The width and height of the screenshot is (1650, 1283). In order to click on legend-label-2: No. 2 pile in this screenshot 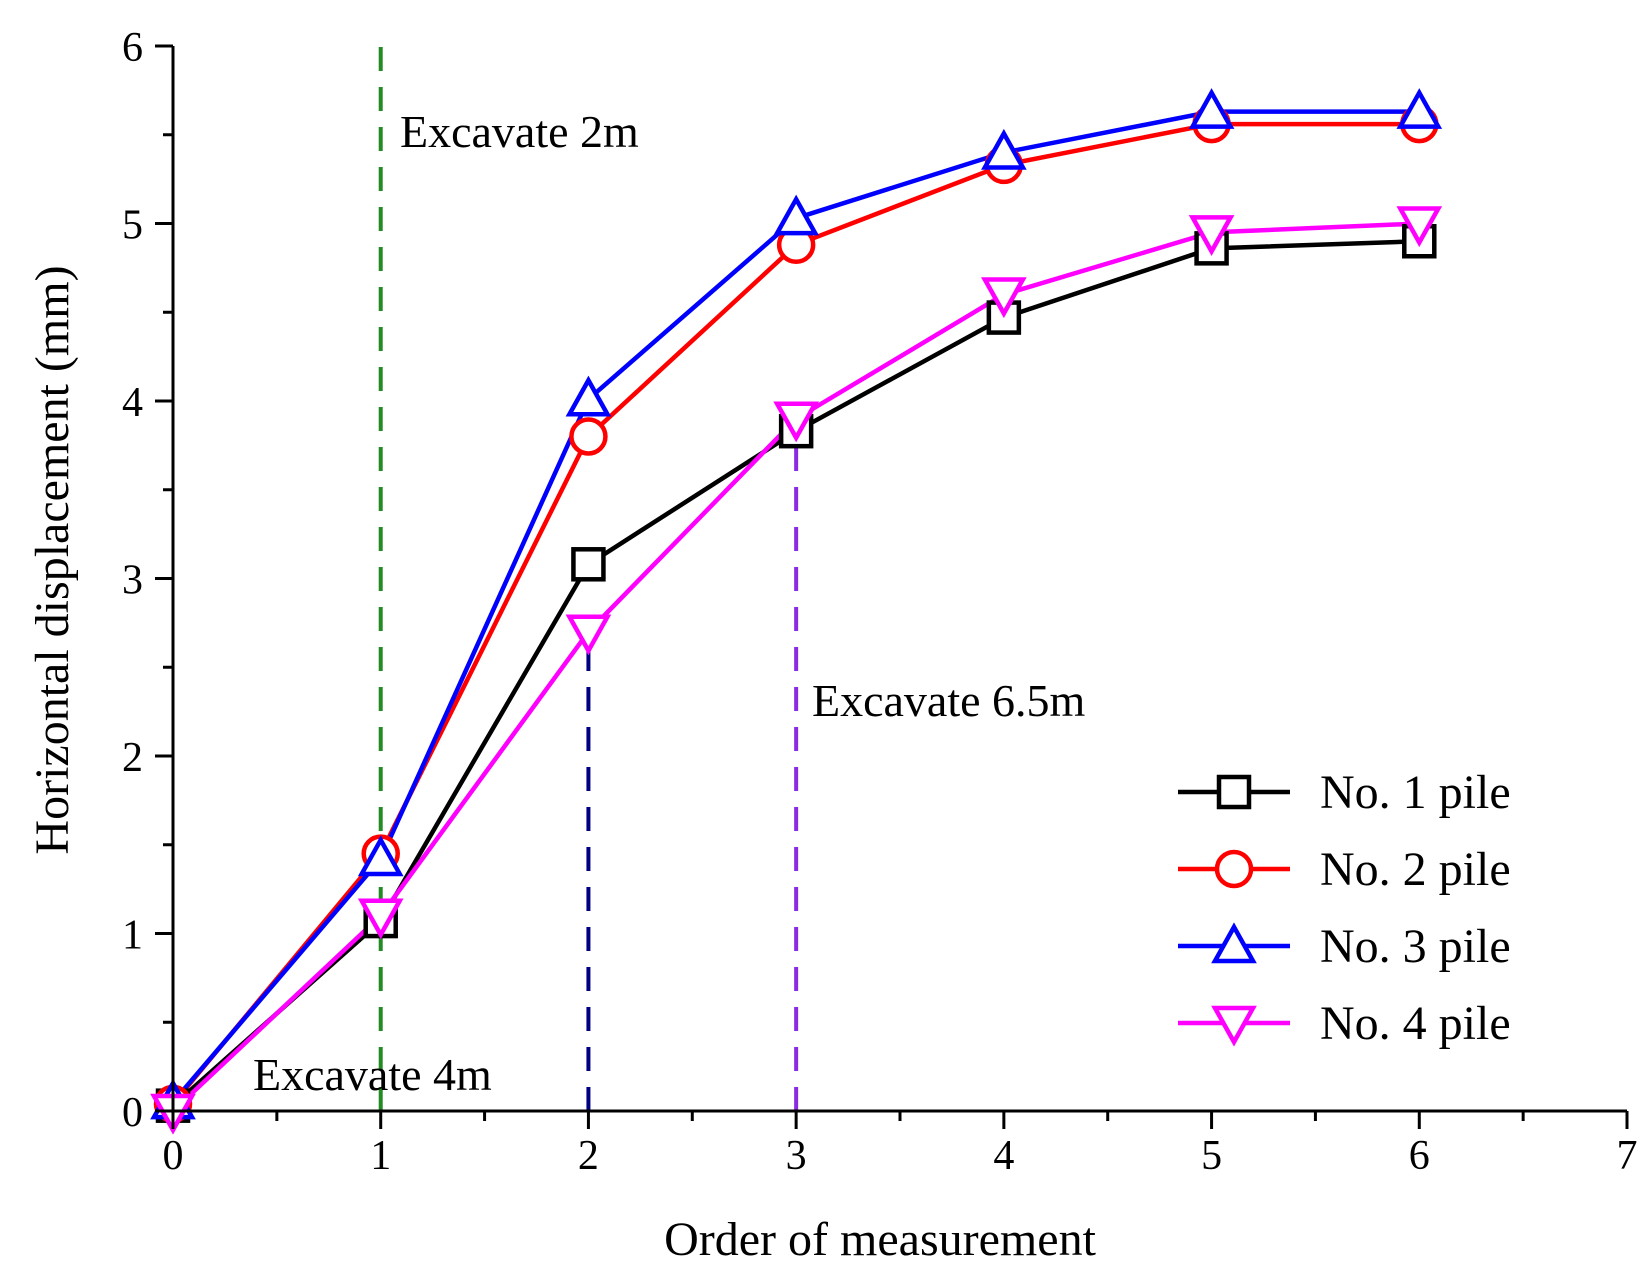, I will do `click(1415, 869)`.